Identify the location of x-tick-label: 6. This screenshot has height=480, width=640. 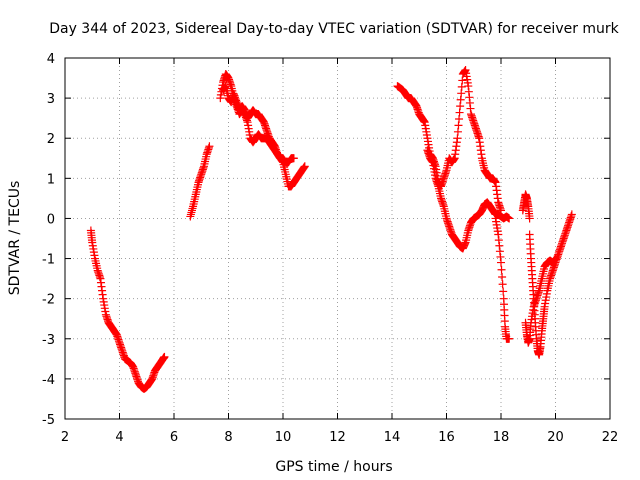
(174, 437).